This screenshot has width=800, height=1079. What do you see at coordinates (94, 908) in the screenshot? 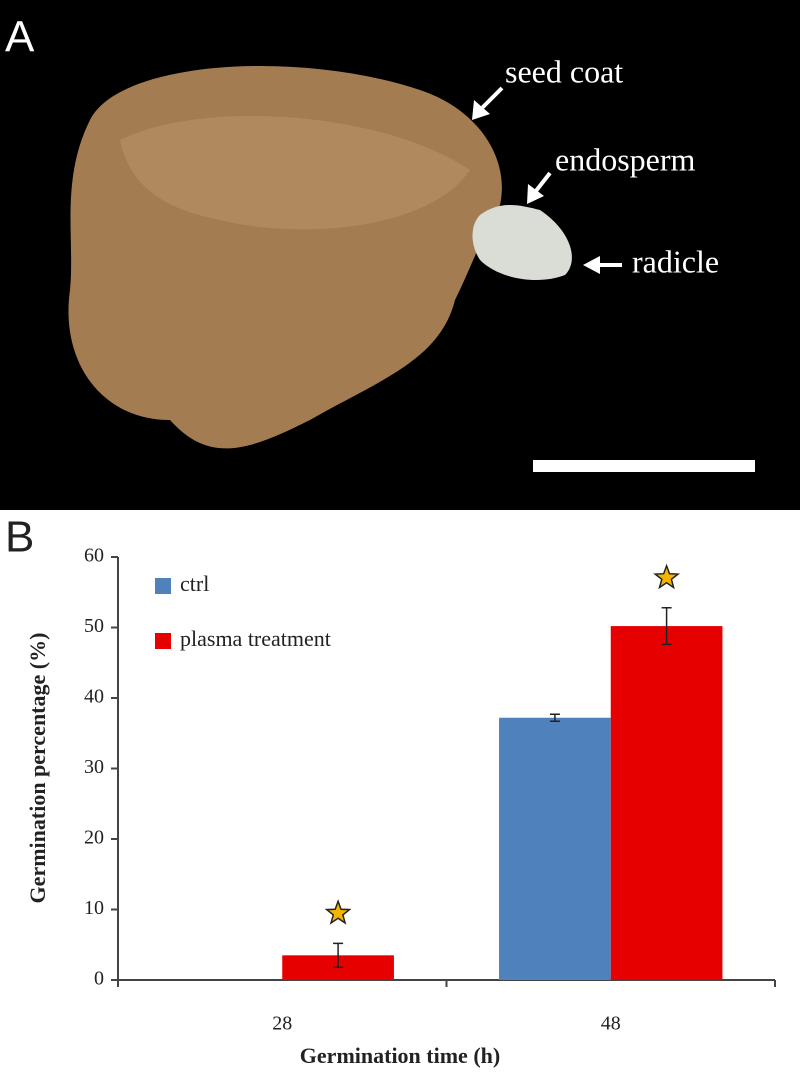
I see `y-tick-label: 10` at bounding box center [94, 908].